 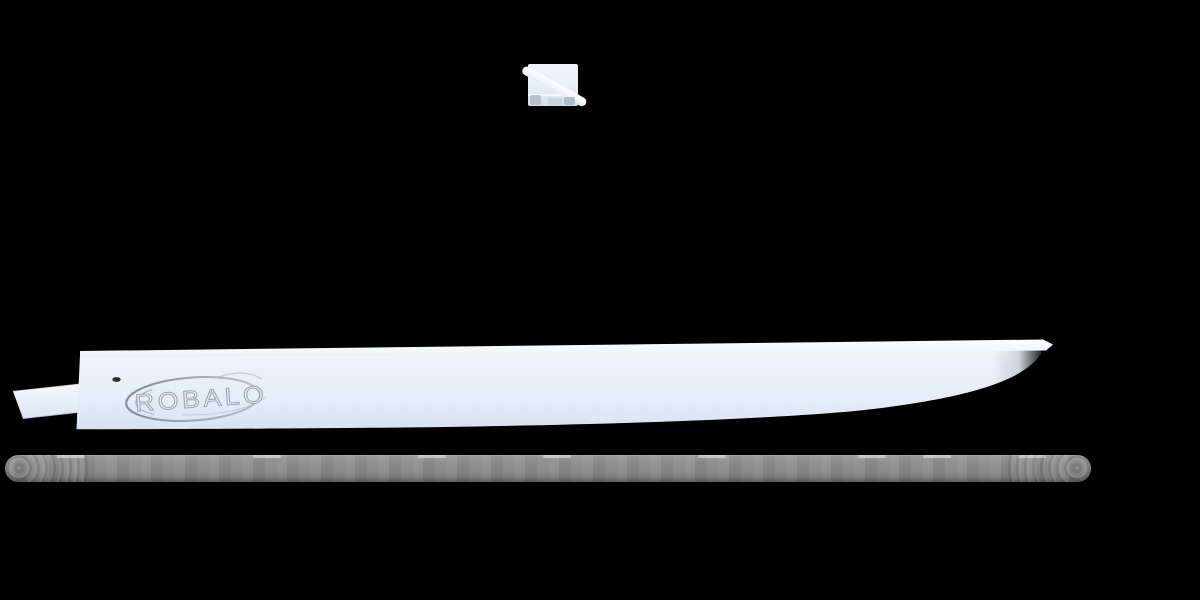 What do you see at coordinates (224, 406) in the screenshot?
I see `logo-under-arc` at bounding box center [224, 406].